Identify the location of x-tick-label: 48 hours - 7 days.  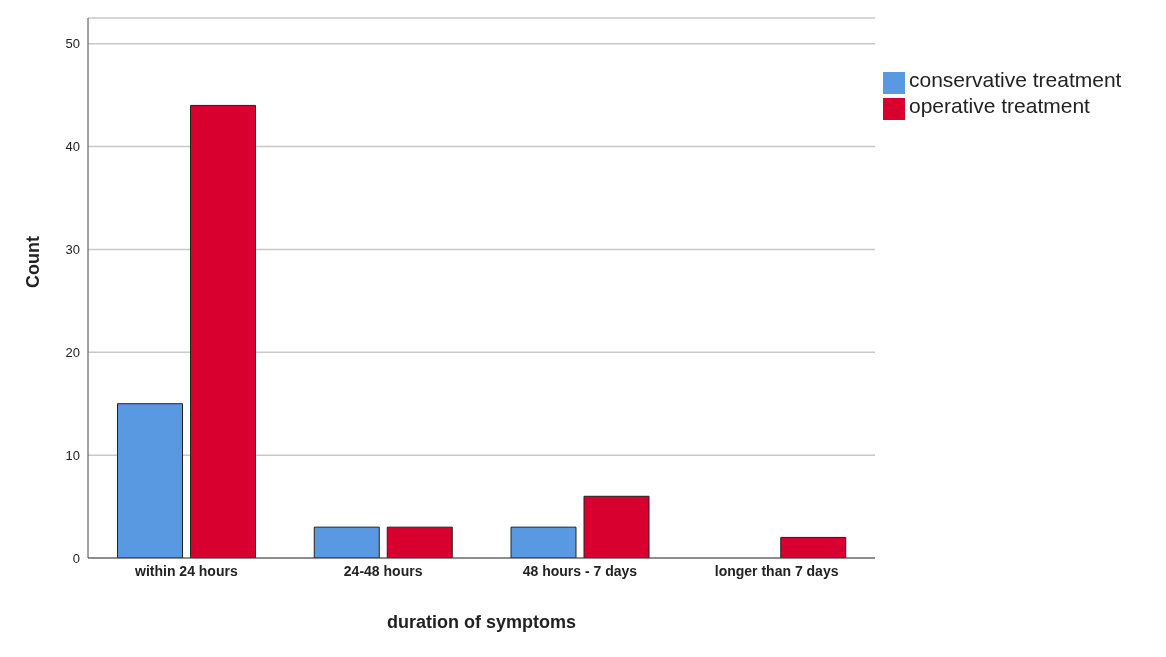
(580, 570).